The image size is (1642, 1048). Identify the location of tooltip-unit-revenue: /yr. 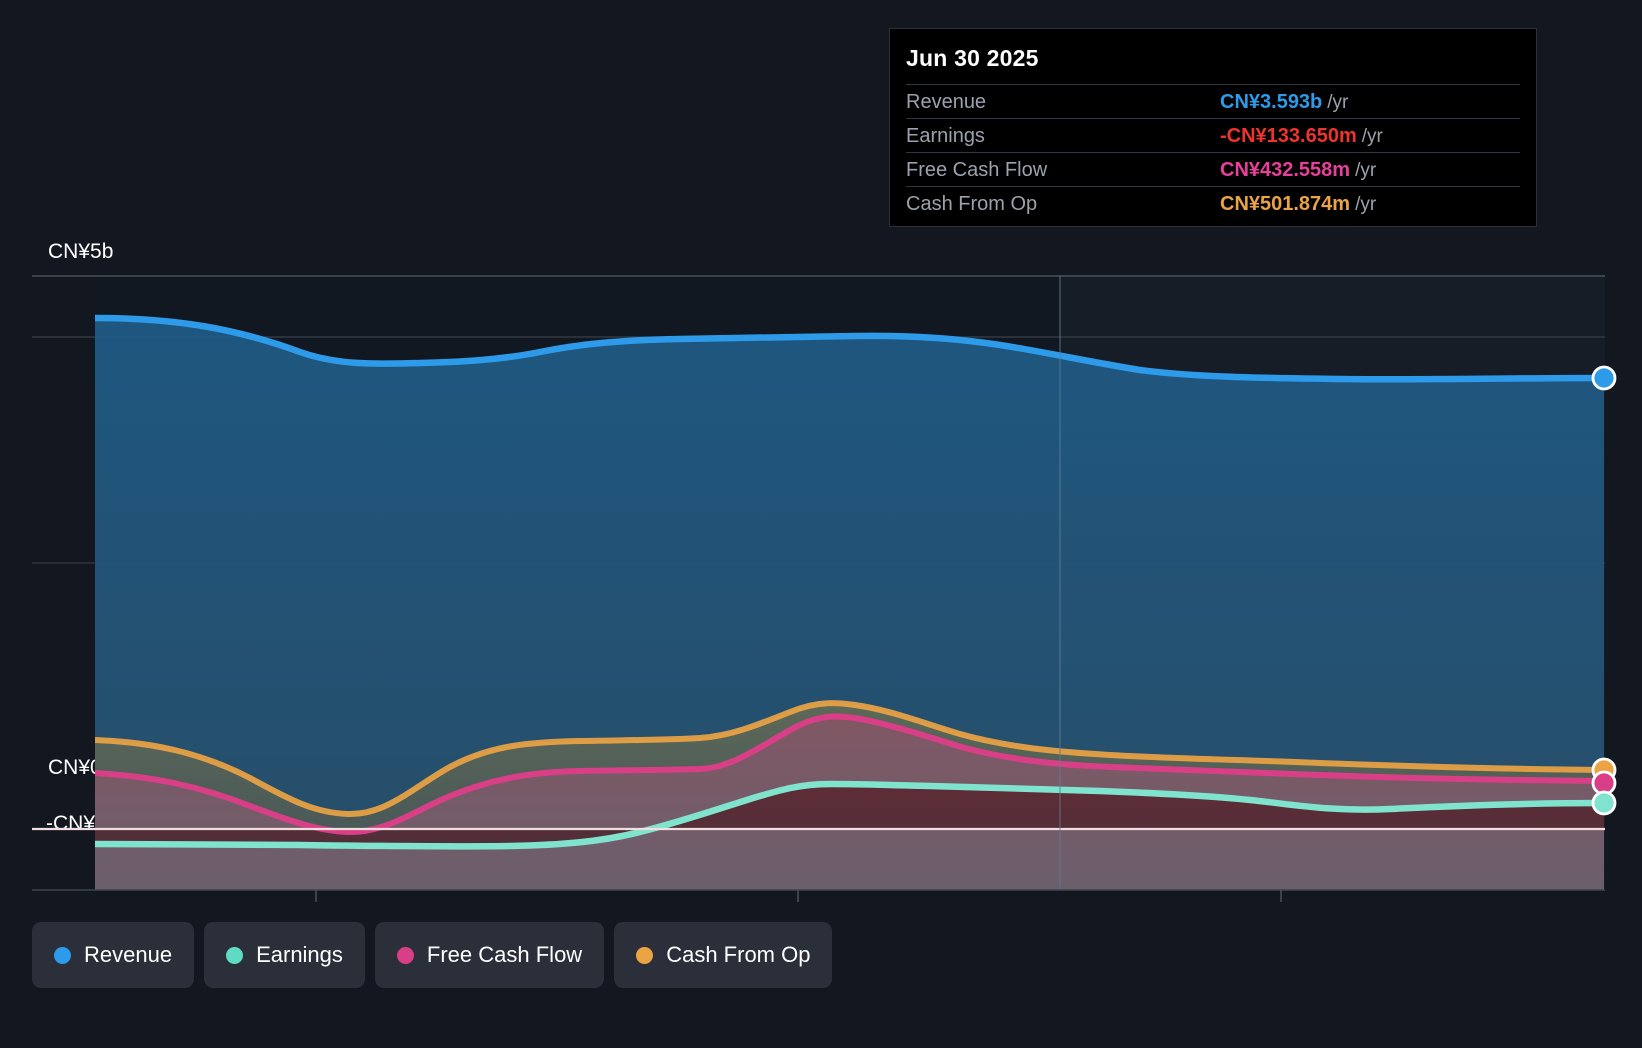
(1338, 102).